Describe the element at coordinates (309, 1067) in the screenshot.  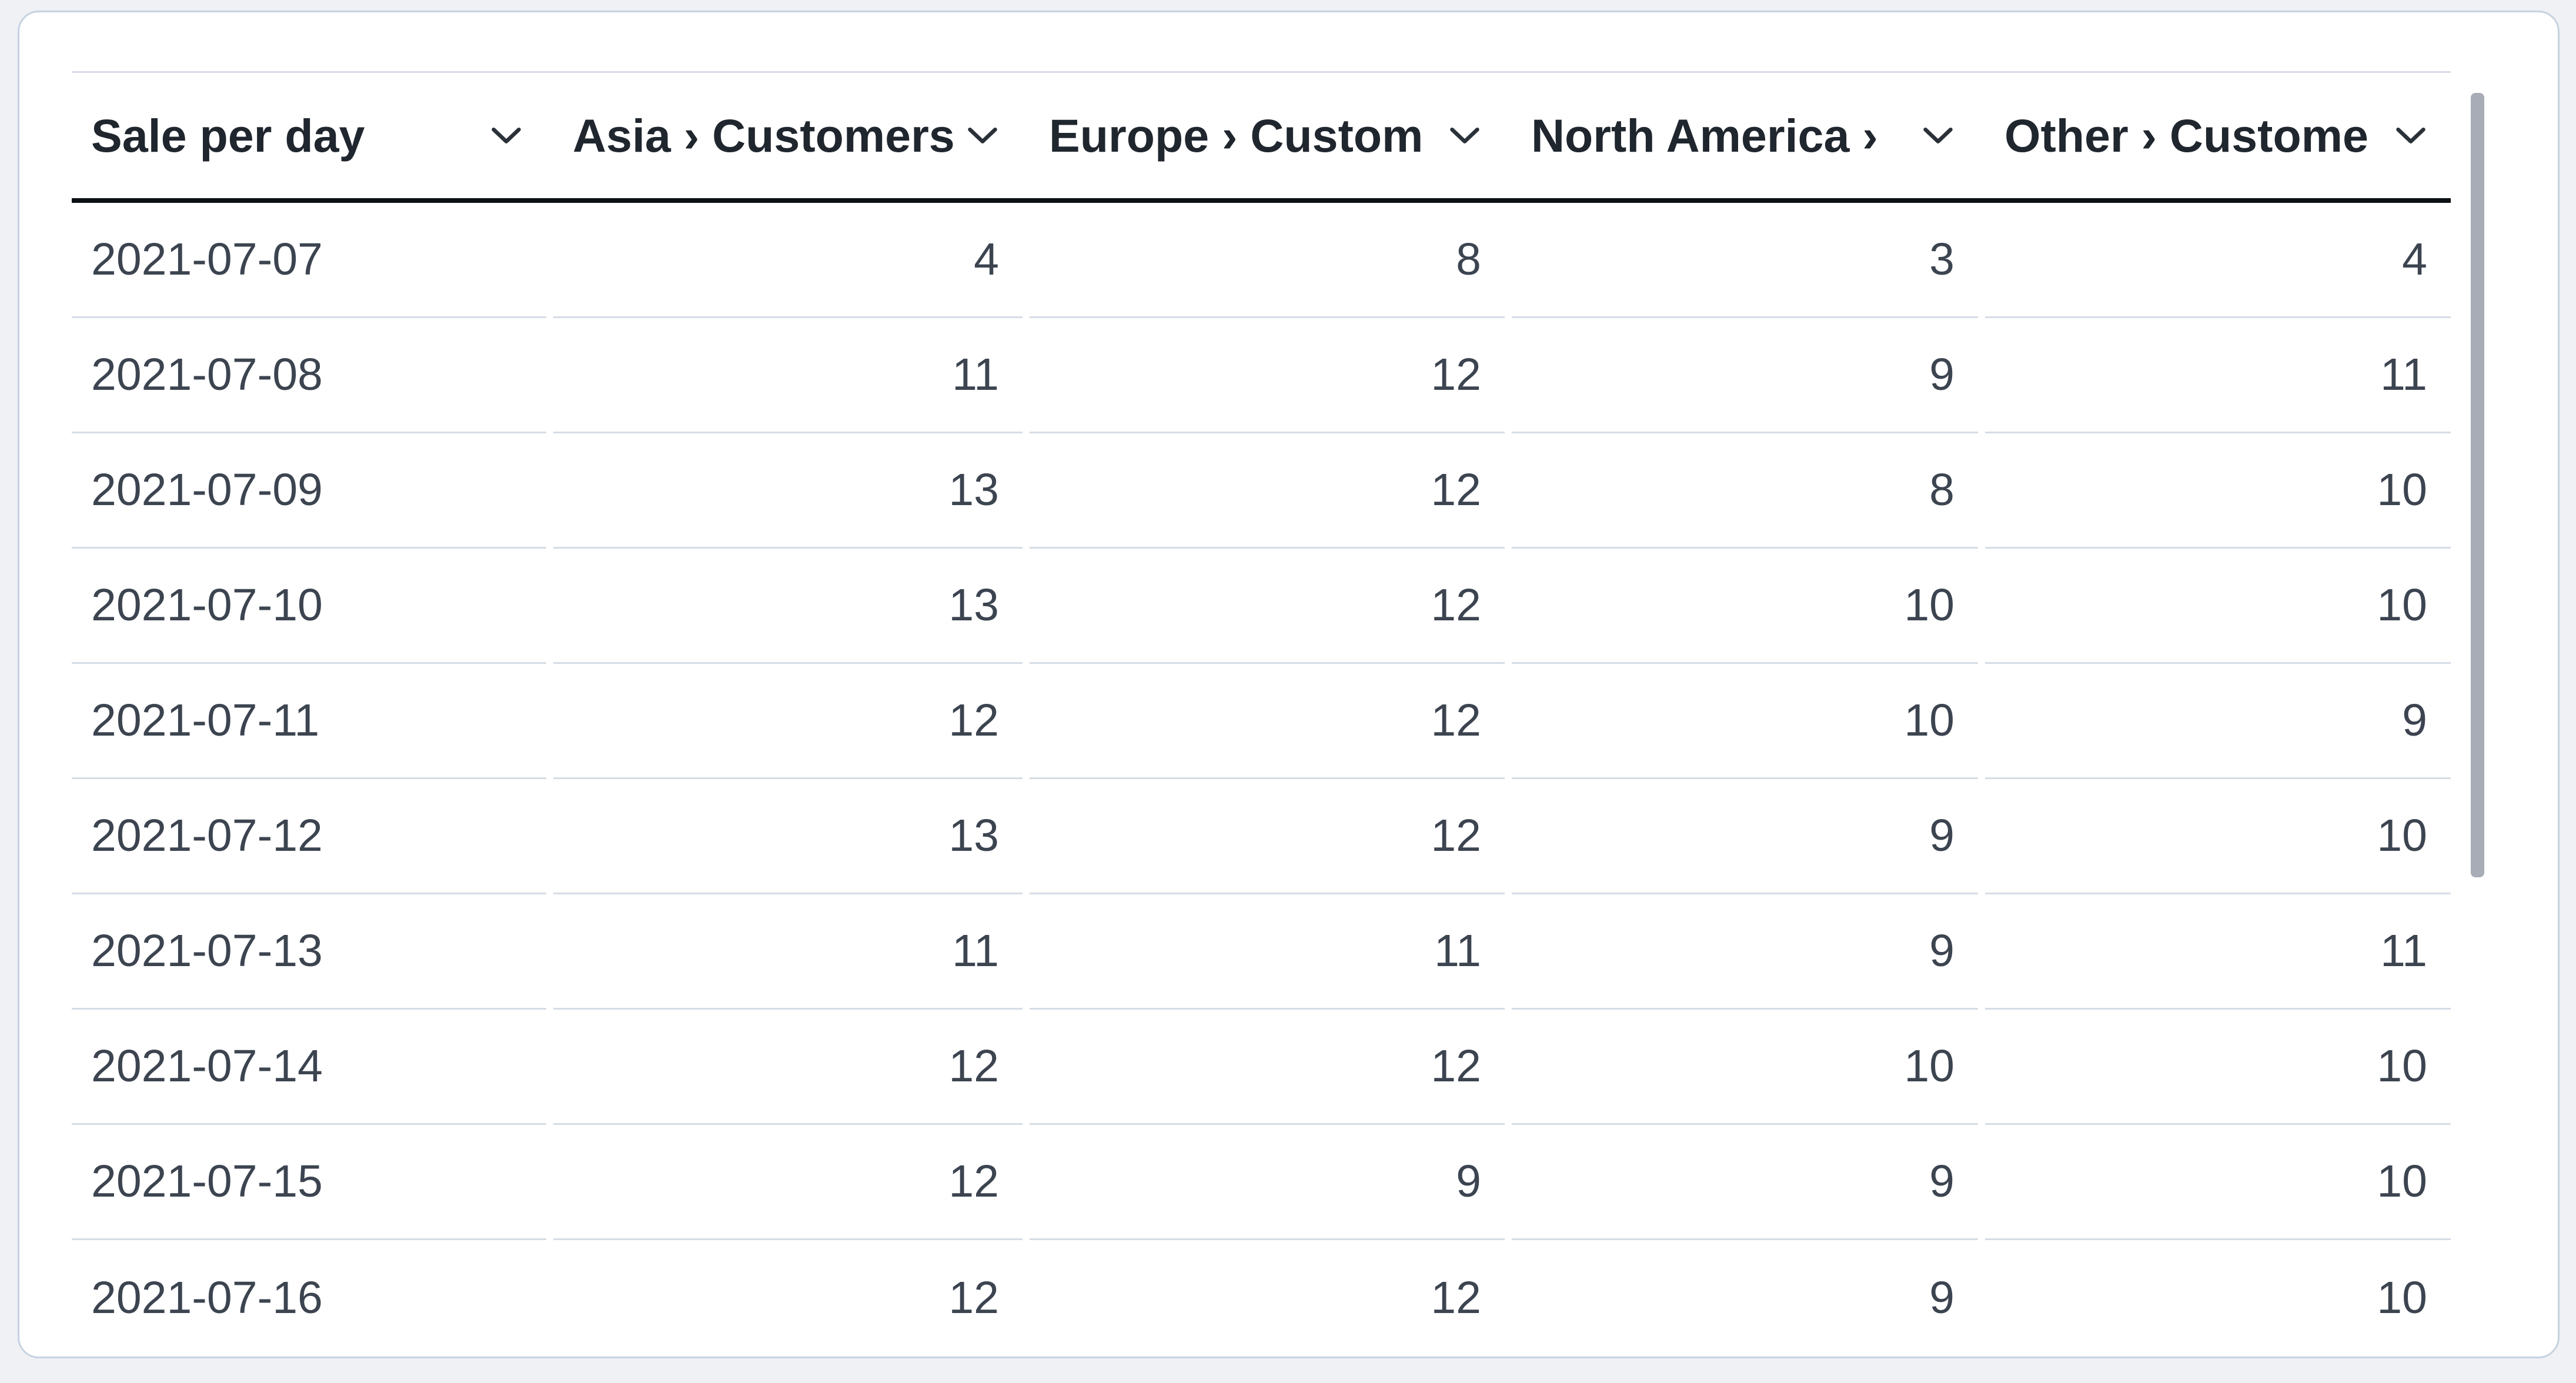
I see `date-cell: 2021-07-14` at that location.